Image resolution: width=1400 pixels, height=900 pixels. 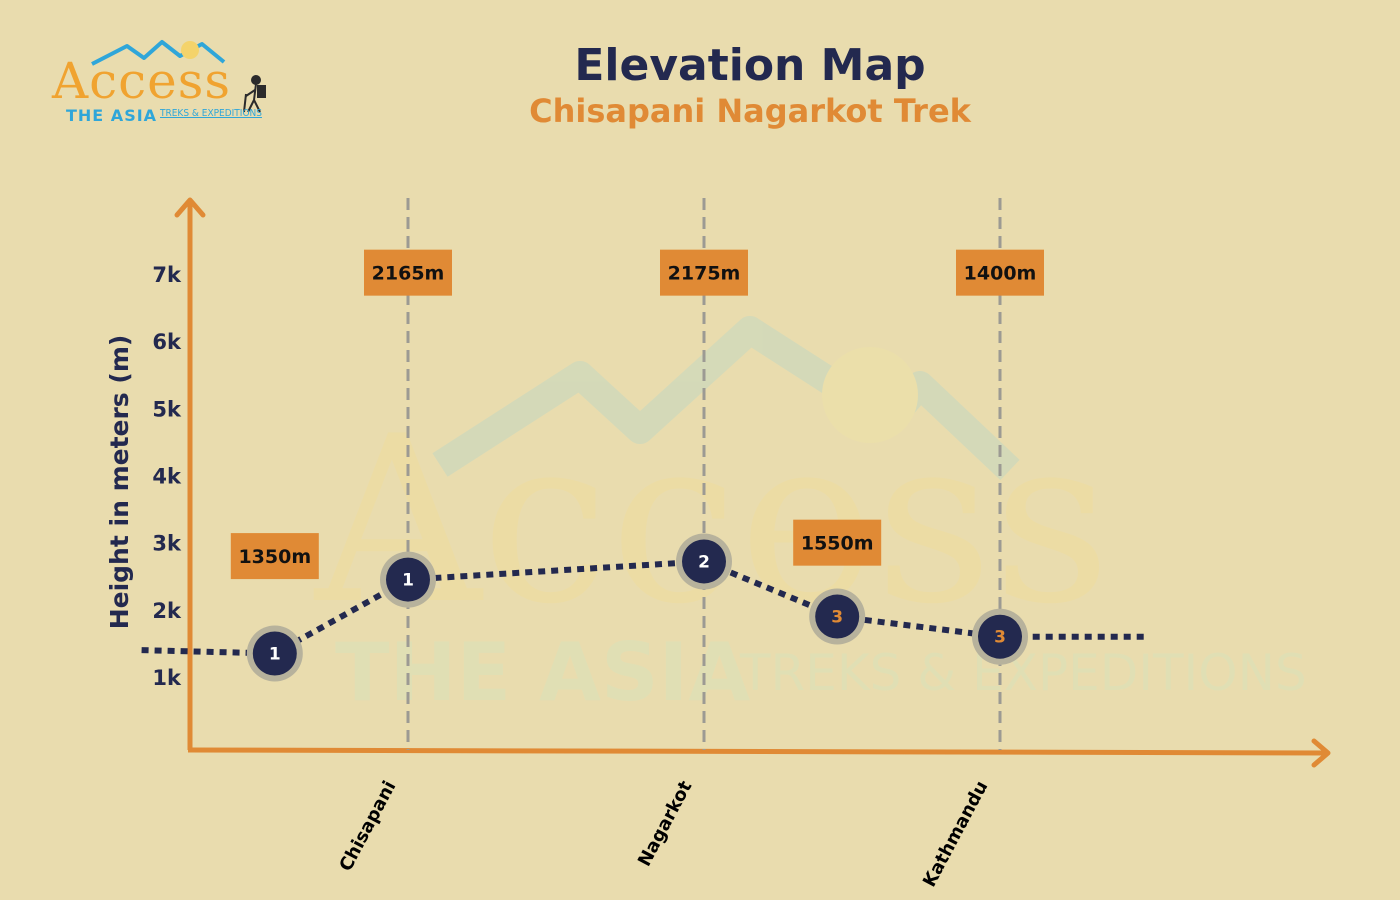 I want to click on svg-text: THE ASIA, so click(x=542, y=672).